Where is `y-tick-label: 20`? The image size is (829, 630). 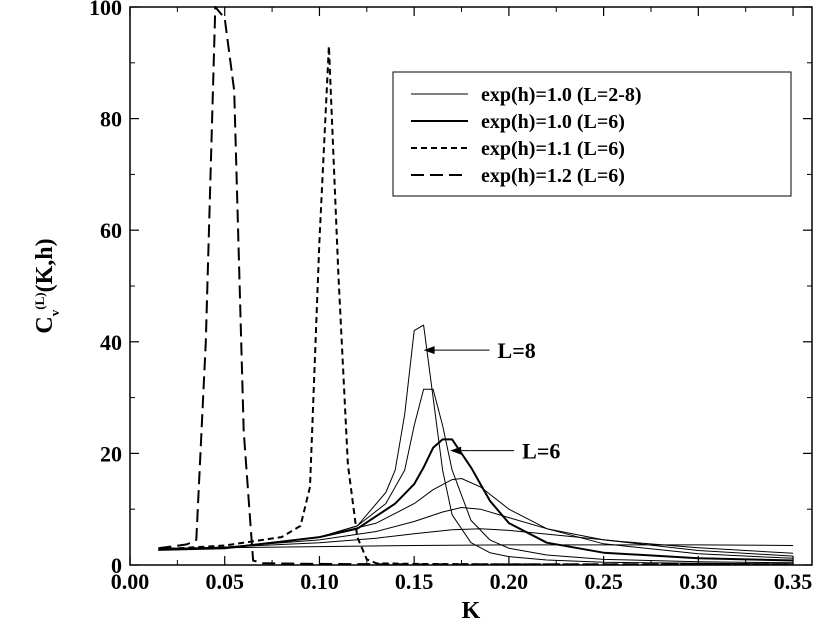 y-tick-label: 20 is located at coordinates (111, 453).